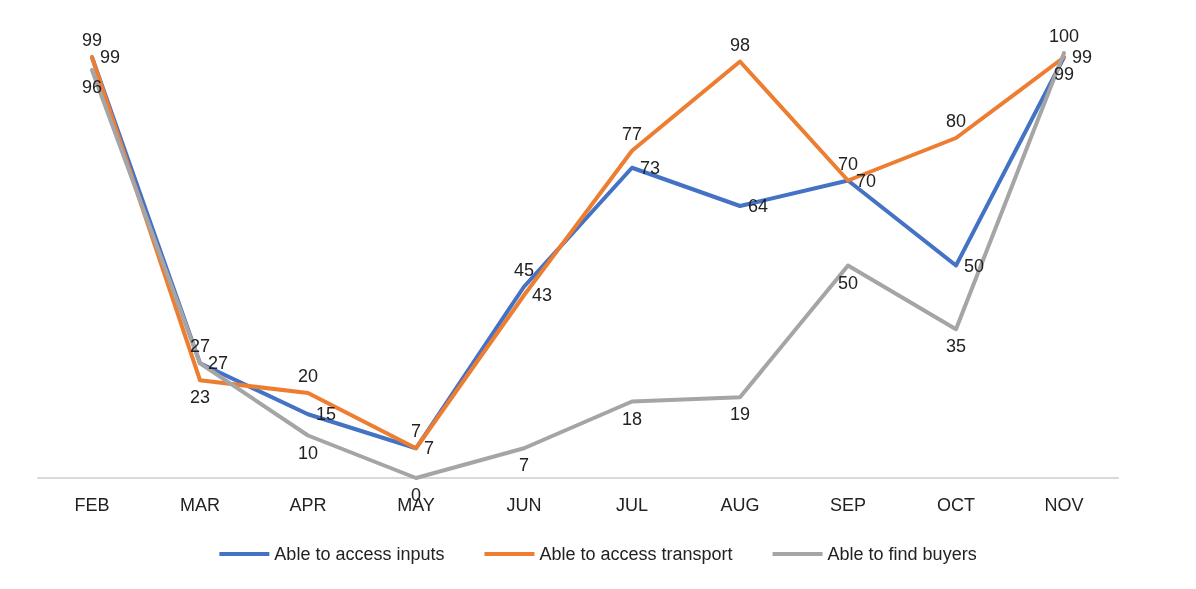  I want to click on data-label: 35, so click(956, 346).